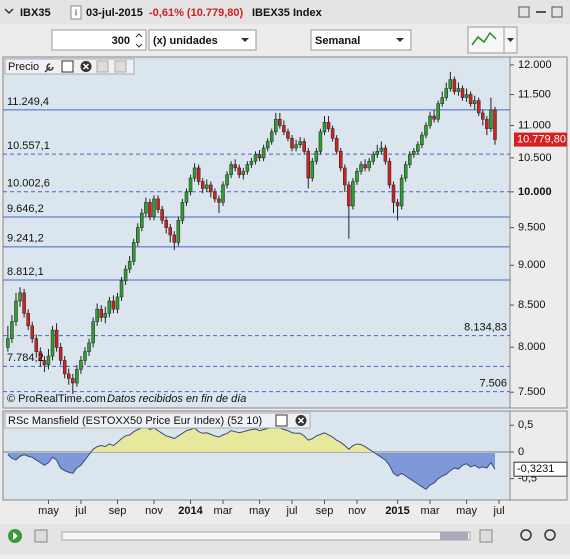 The width and height of the screenshot is (570, 559). I want to click on zoom-in, so click(550, 535).